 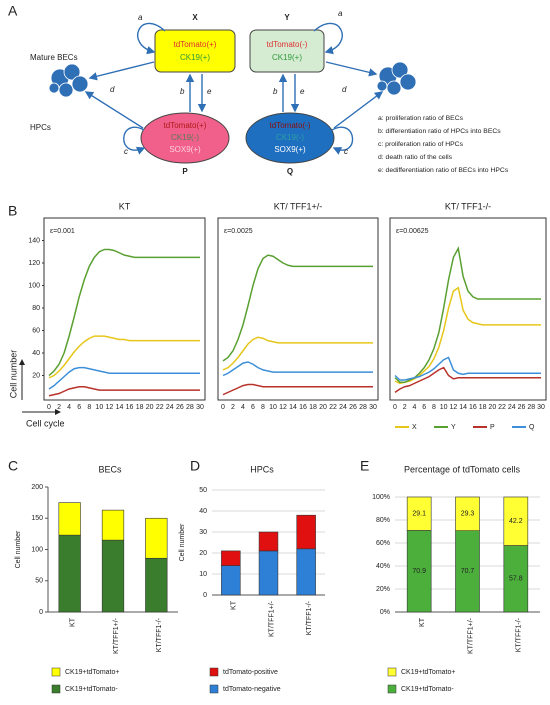 What do you see at coordinates (203, 490) in the screenshot?
I see `y-tick-label: 50` at bounding box center [203, 490].